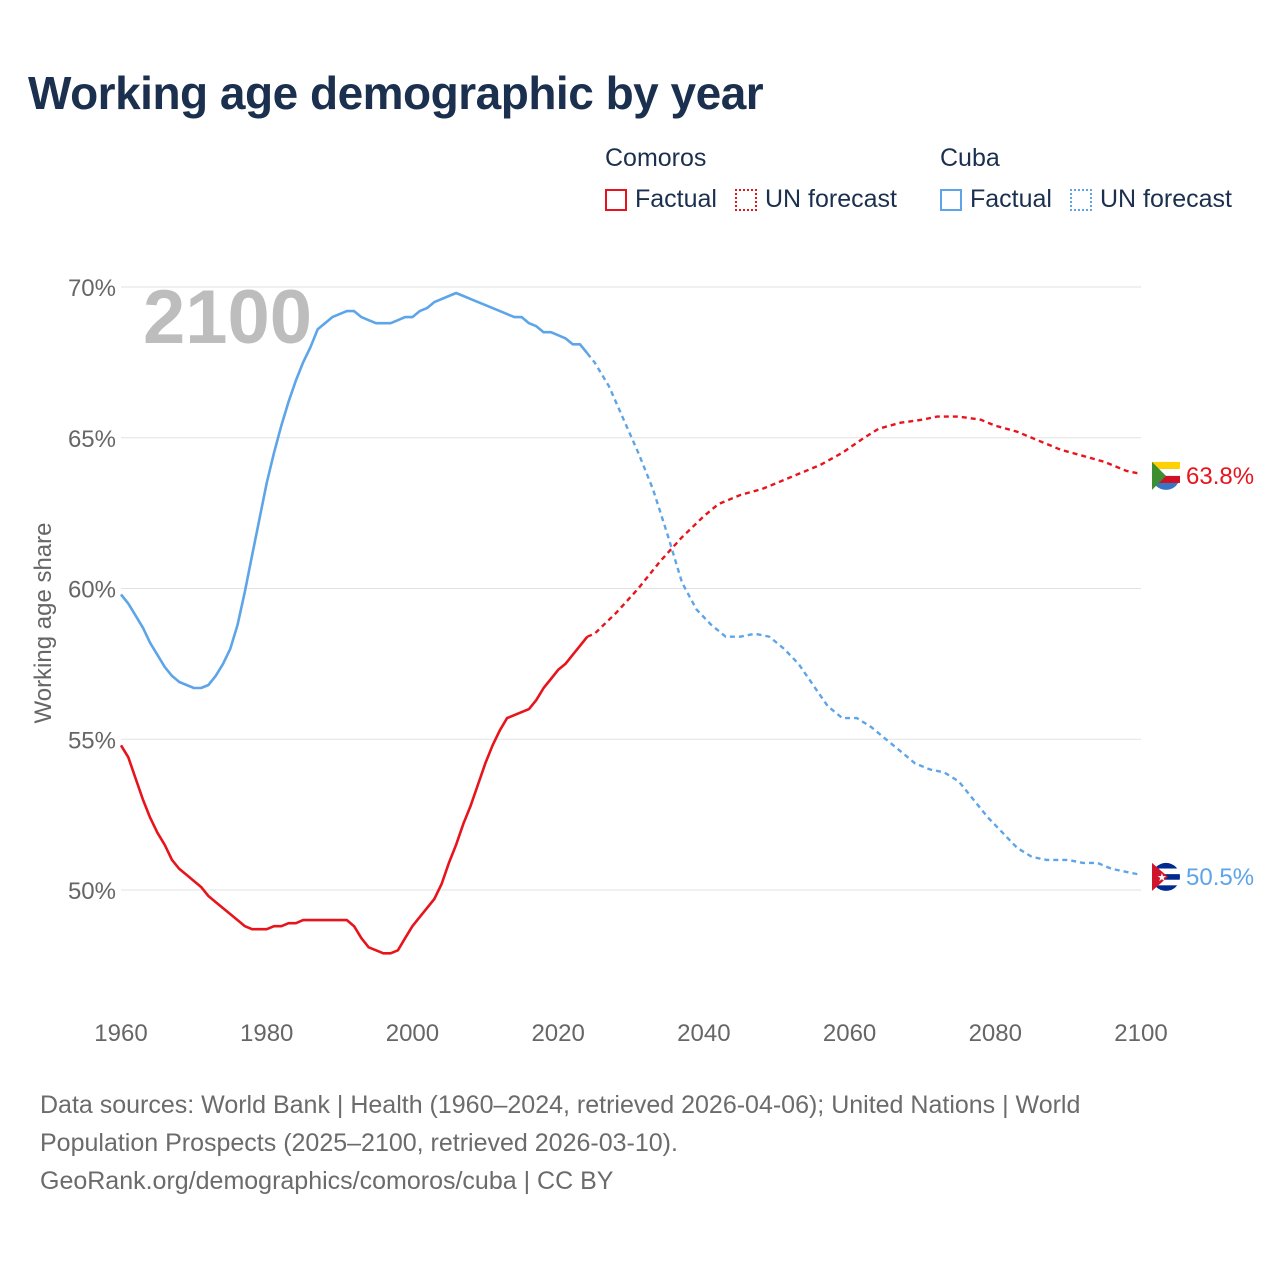 The width and height of the screenshot is (1280, 1280). What do you see at coordinates (354, 795) in the screenshot?
I see `series-line-comoros-factual` at bounding box center [354, 795].